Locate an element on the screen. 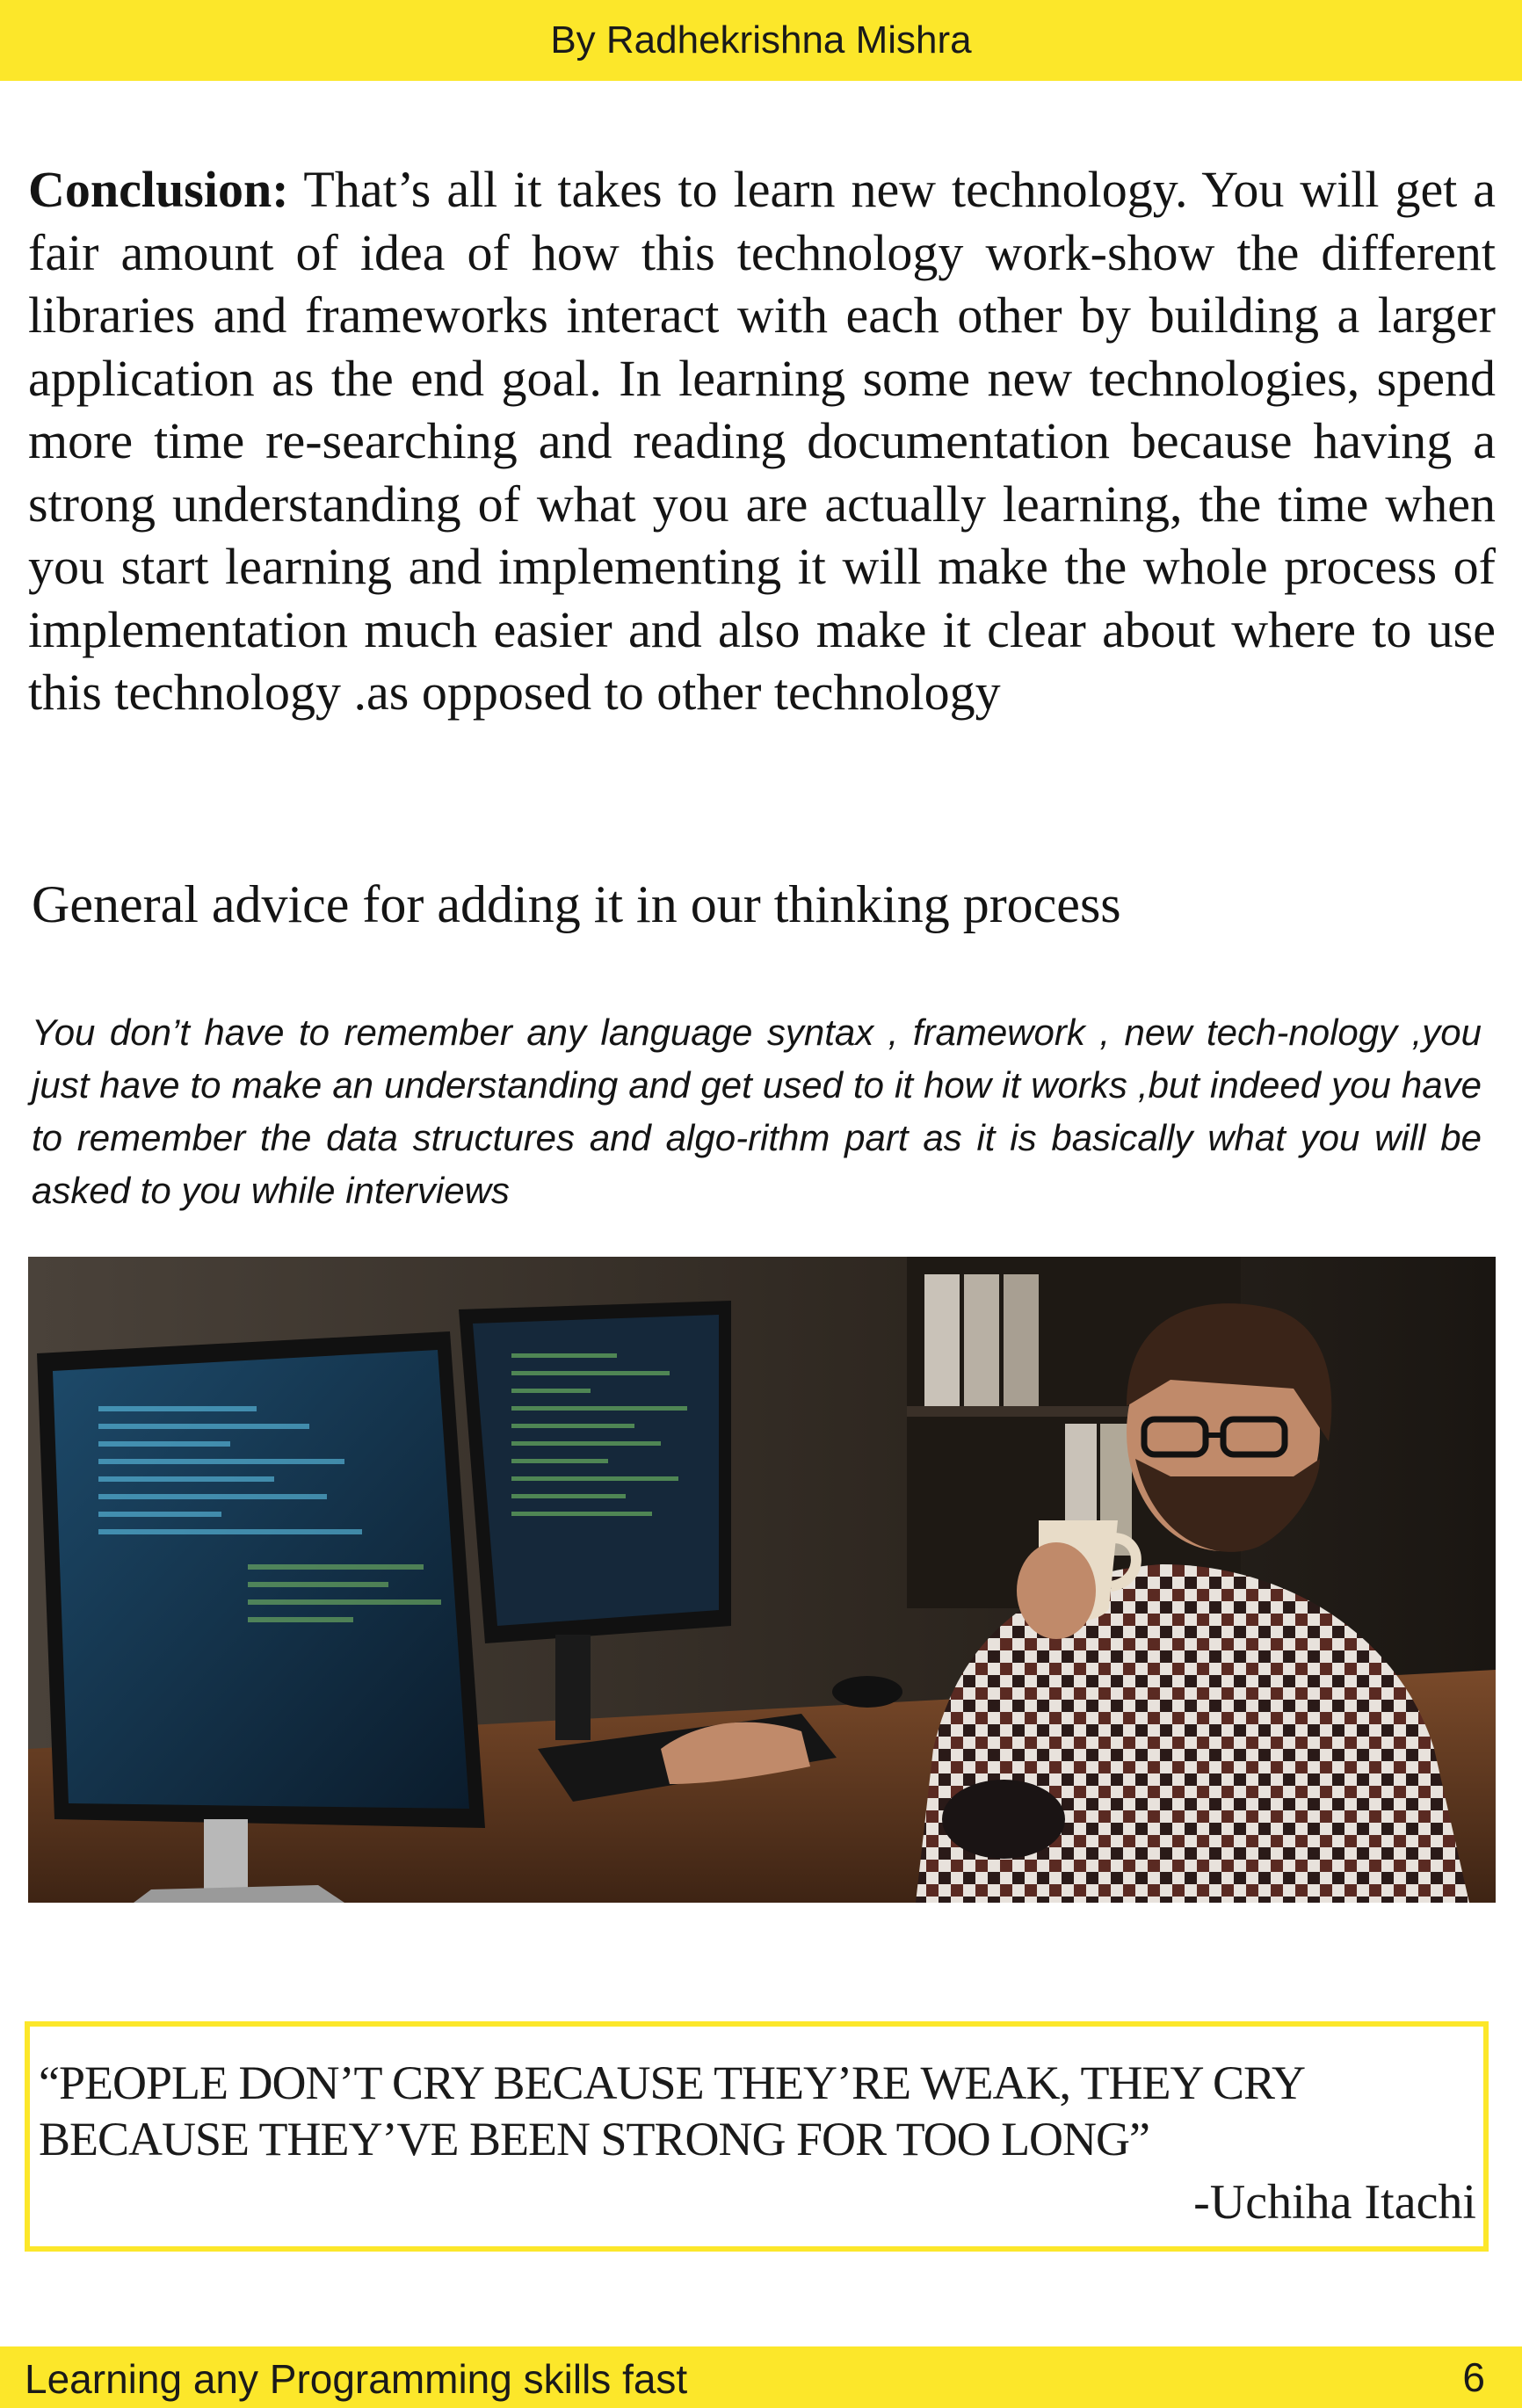 Image resolution: width=1522 pixels, height=2408 pixels. page-number: 6 is located at coordinates (1473, 2377).